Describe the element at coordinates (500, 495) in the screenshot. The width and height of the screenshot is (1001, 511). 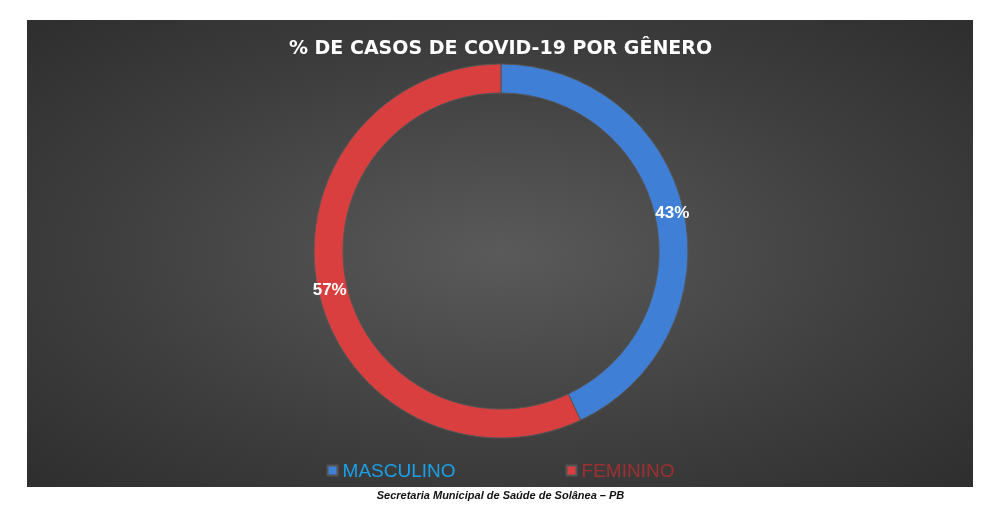
I see `text: Secretaria Municipal de Saúde de Solânea – PB` at that location.